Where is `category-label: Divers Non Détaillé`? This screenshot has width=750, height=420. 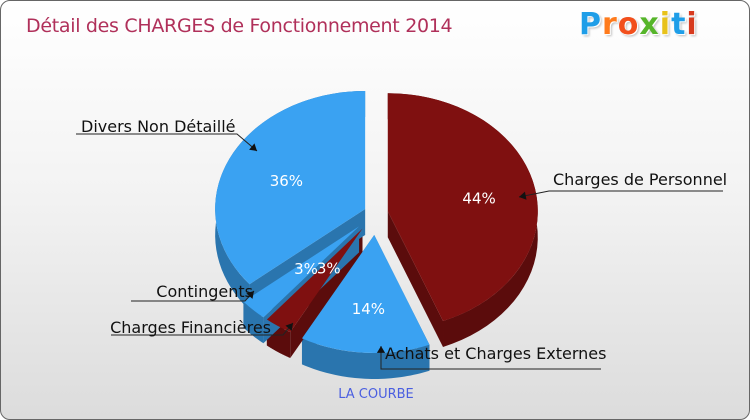
category-label: Divers Non Détaillé is located at coordinates (158, 126).